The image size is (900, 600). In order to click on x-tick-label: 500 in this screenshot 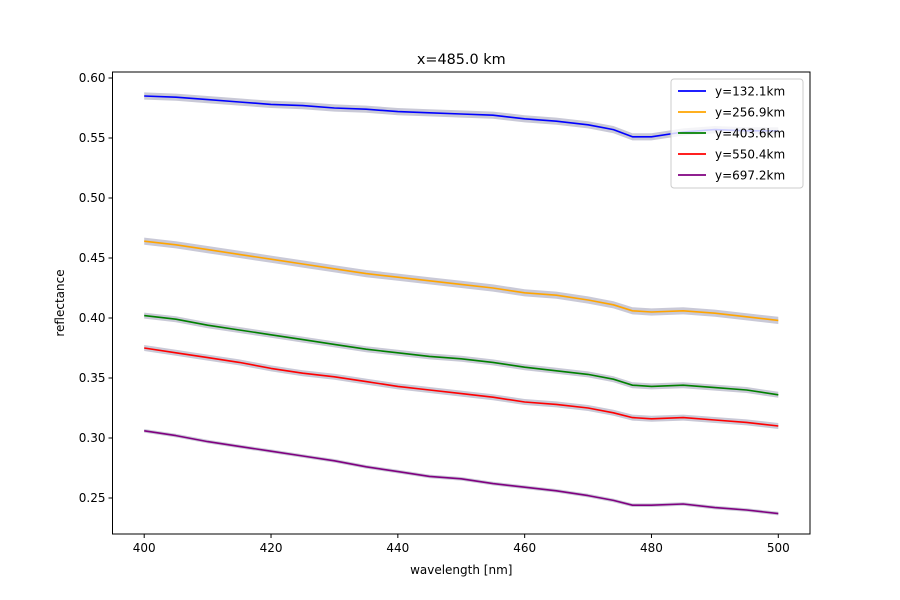, I will do `click(778, 548)`.